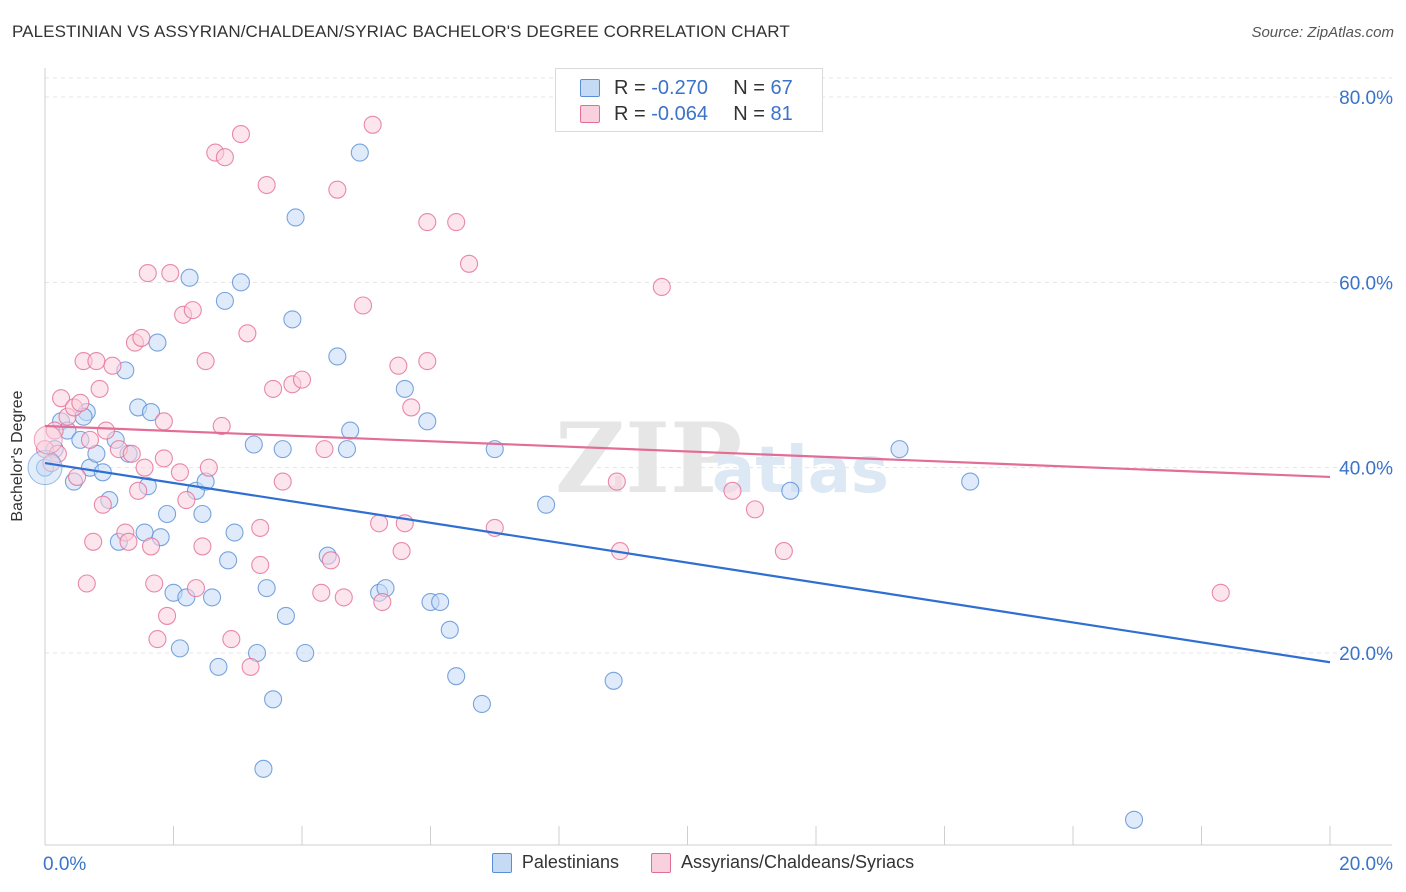 This screenshot has height=892, width=1406. I want to click on trend-line-assyrians, so click(687, 451).